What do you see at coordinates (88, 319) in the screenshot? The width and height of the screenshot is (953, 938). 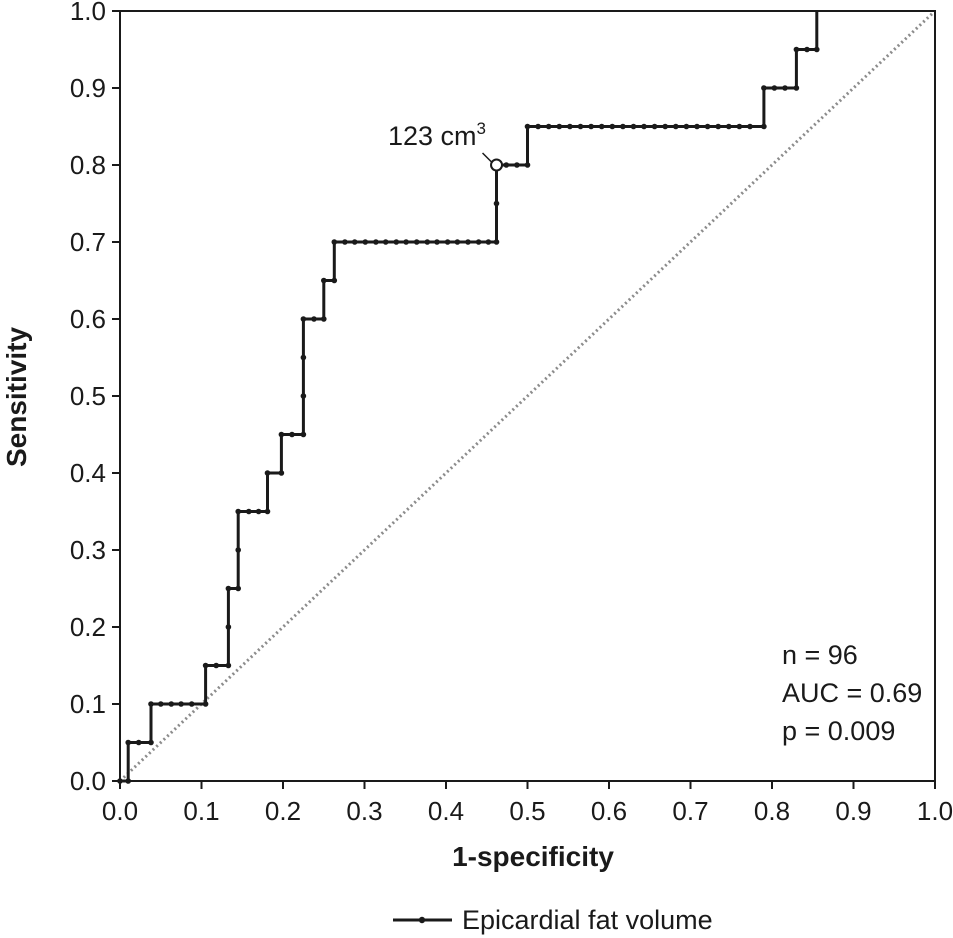 I see `y-tick-label: 0.6` at bounding box center [88, 319].